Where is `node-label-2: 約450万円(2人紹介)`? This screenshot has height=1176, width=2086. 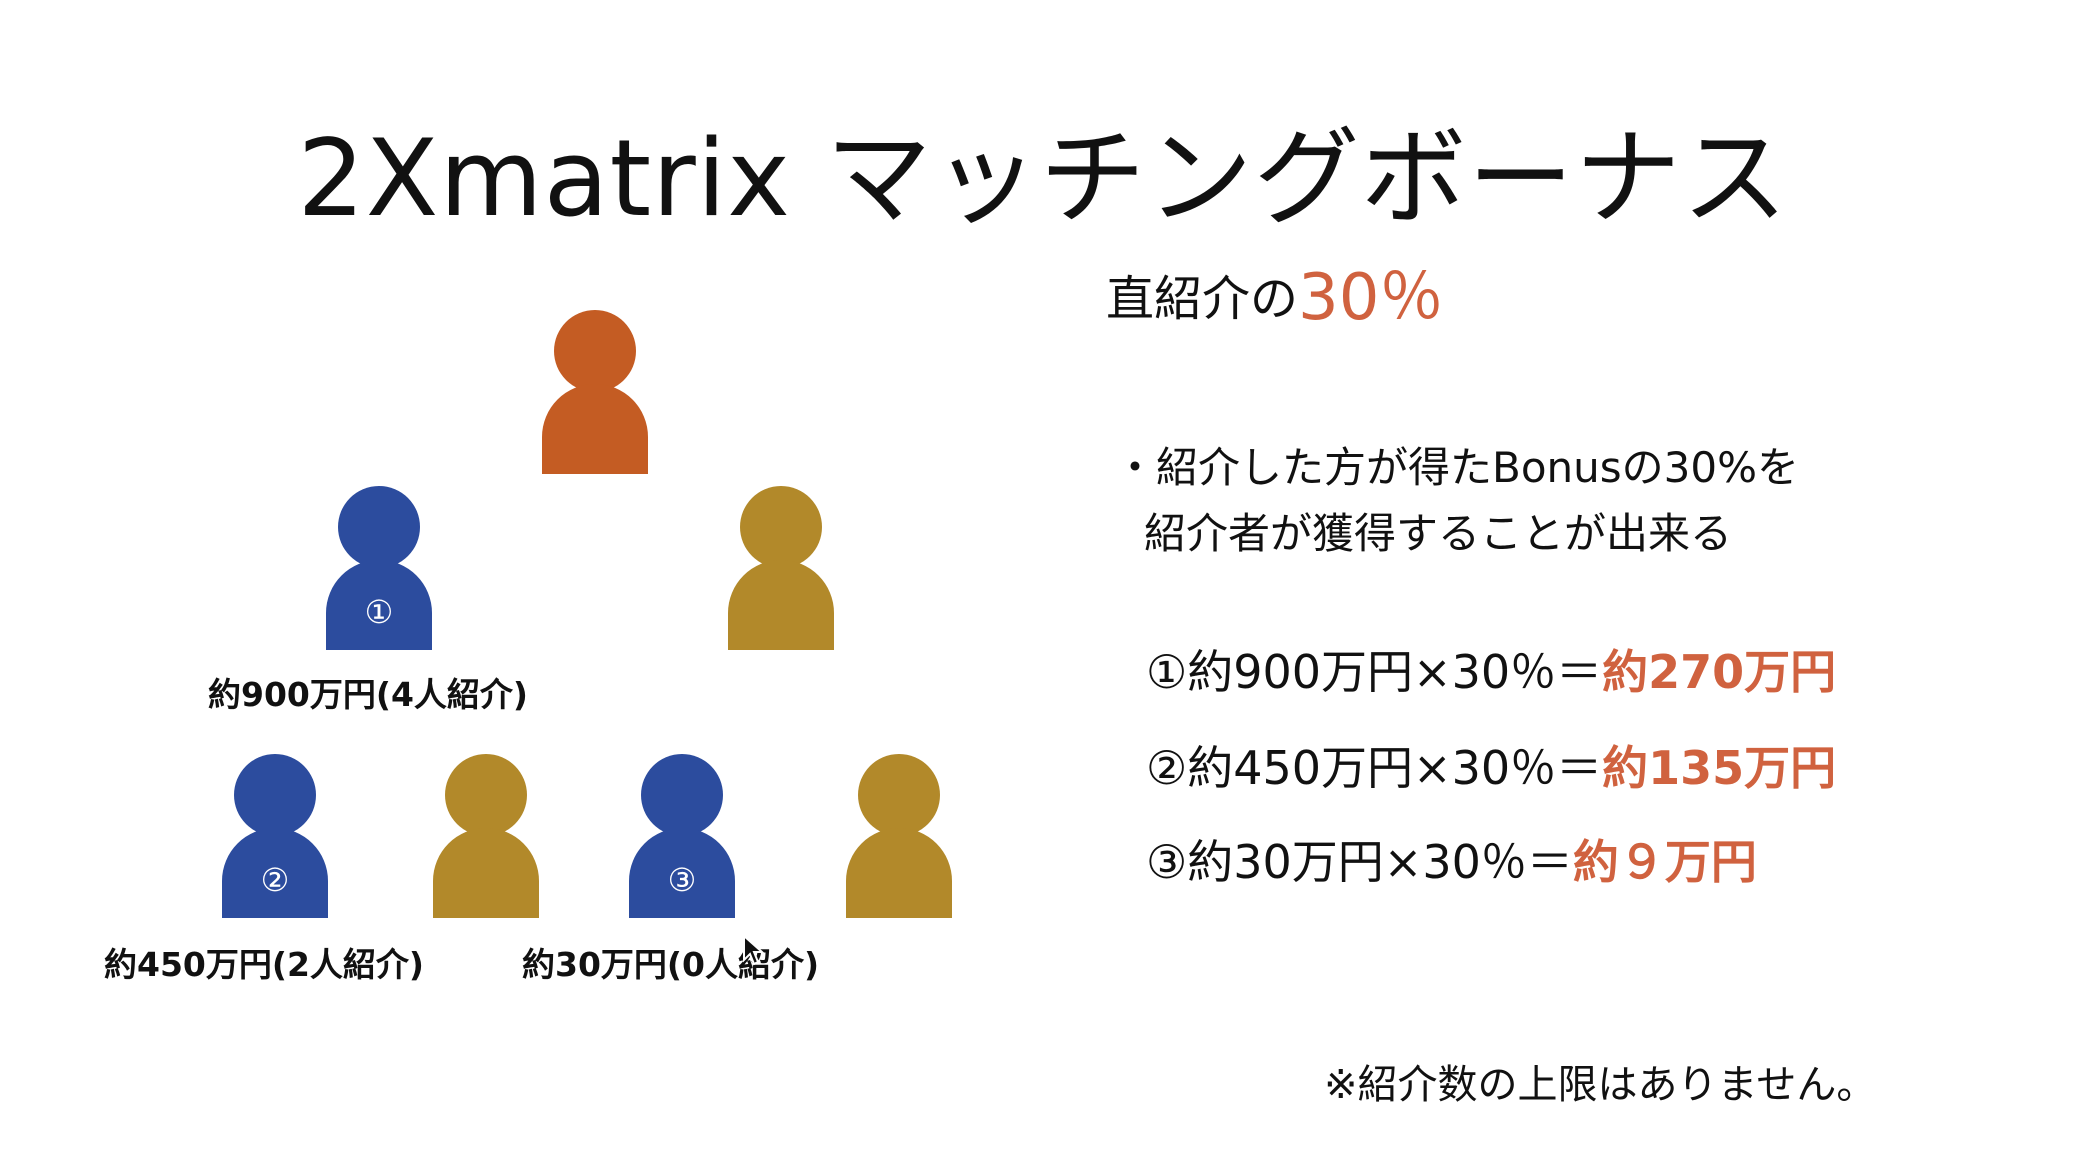 node-label-2: 約450万円(2人紹介) is located at coordinates (264, 964).